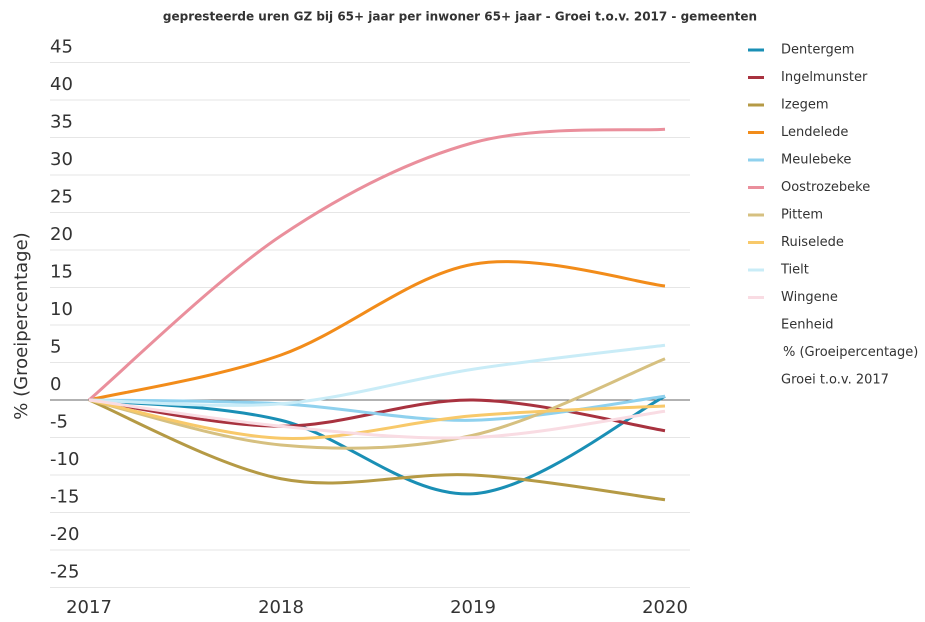  I want to click on y-tick-label: -20, so click(64, 534).